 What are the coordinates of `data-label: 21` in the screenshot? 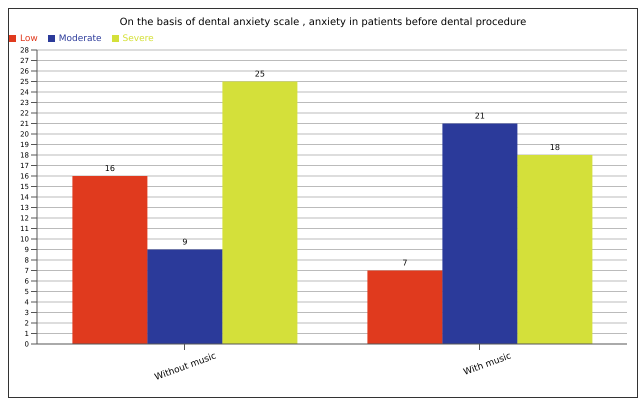 It's located at (479, 116).